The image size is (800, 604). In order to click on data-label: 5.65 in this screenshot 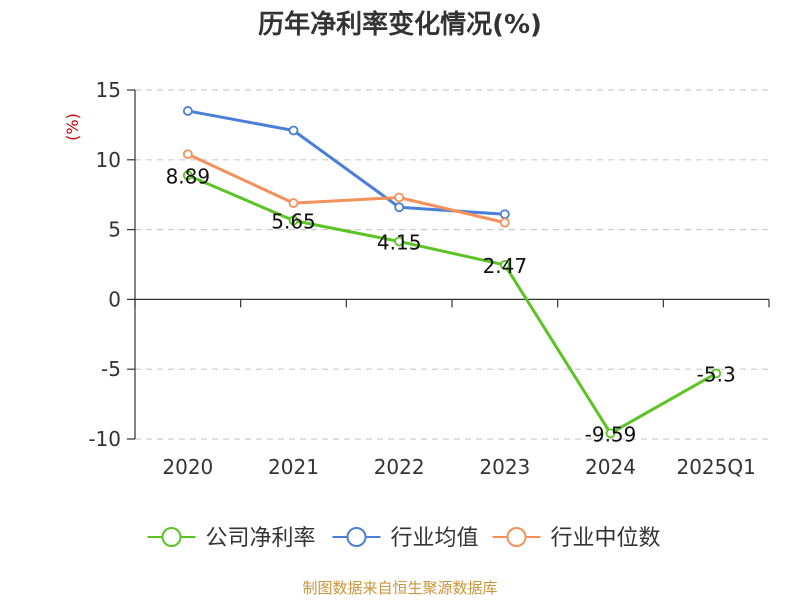, I will do `click(293, 222)`.